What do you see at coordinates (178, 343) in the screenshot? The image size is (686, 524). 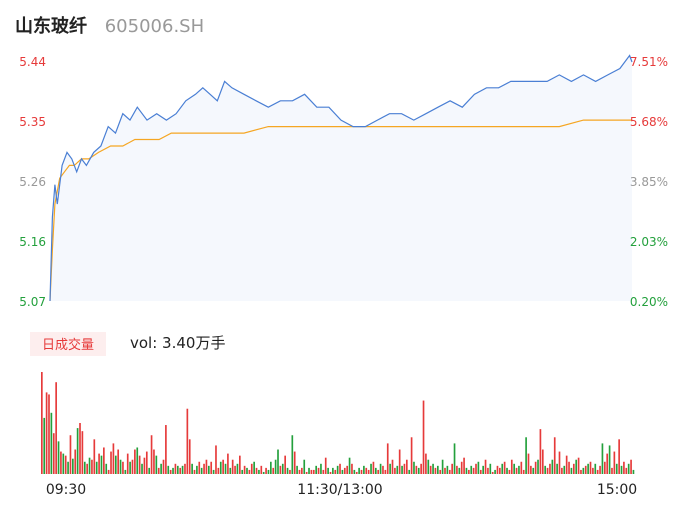 I see `volume-readout: vol: 3.40万手` at bounding box center [178, 343].